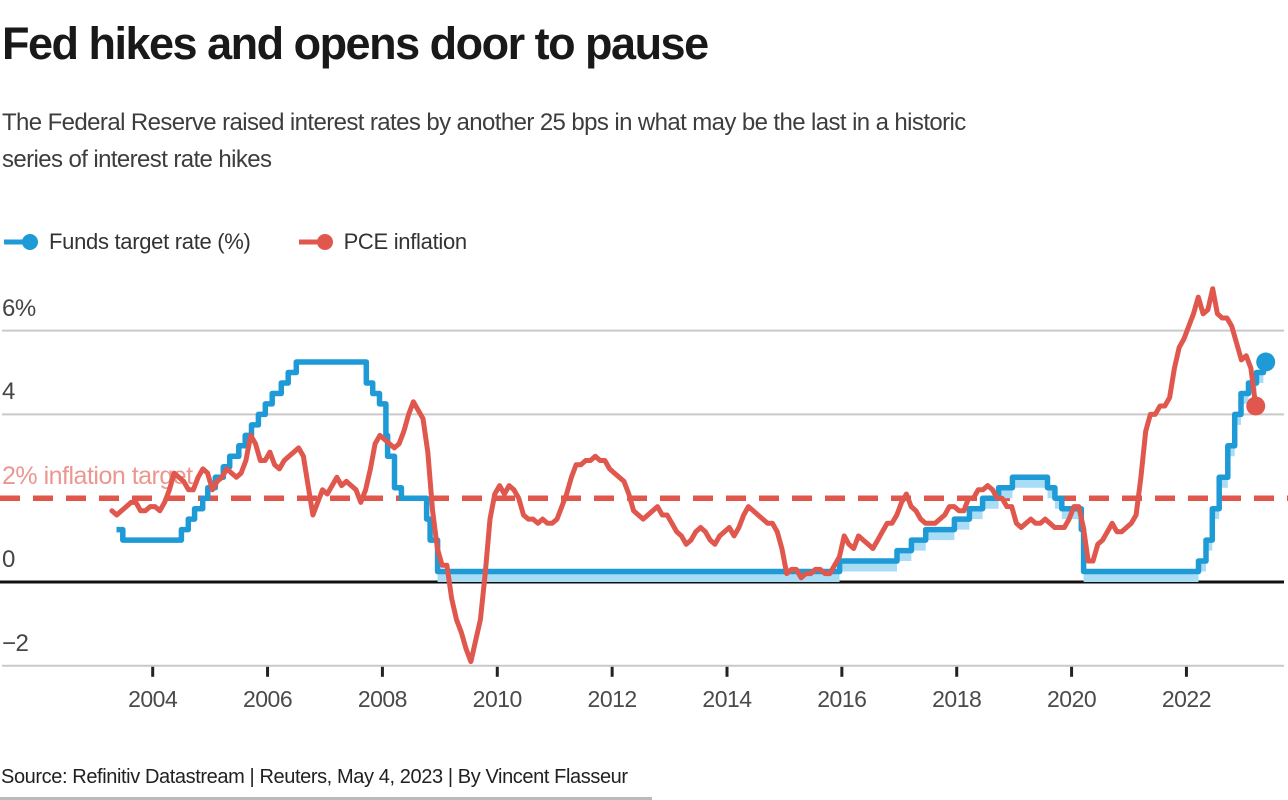  I want to click on y-axis-label-4: 4, so click(8, 392).